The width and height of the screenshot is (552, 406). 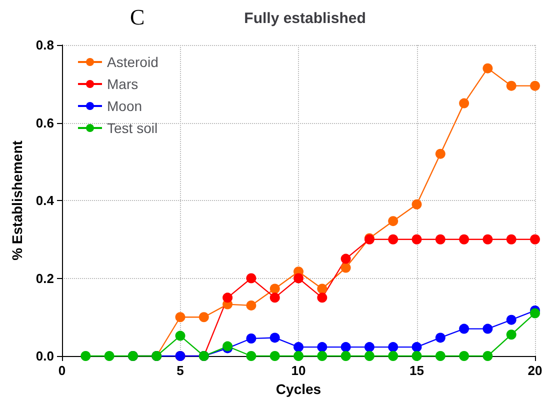 What do you see at coordinates (17, 200) in the screenshot?
I see `y-axis-title: % Establishement` at bounding box center [17, 200].